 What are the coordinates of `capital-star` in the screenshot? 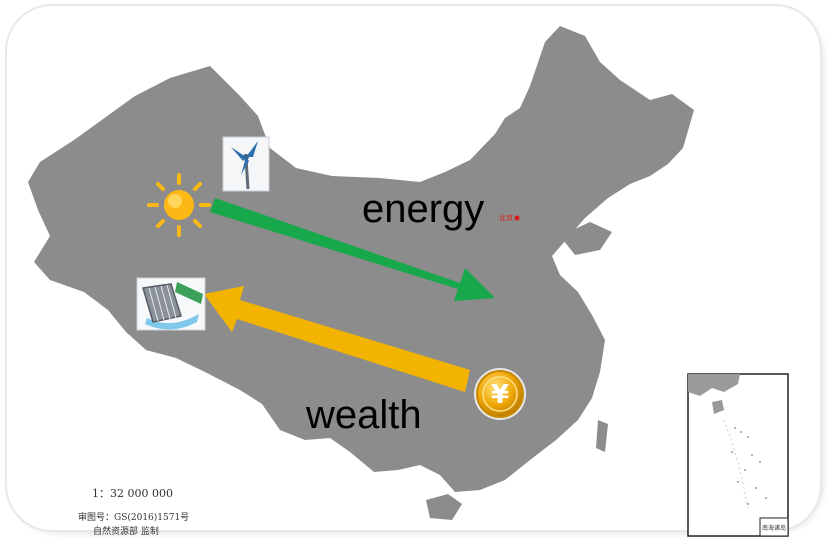 It's located at (517, 218).